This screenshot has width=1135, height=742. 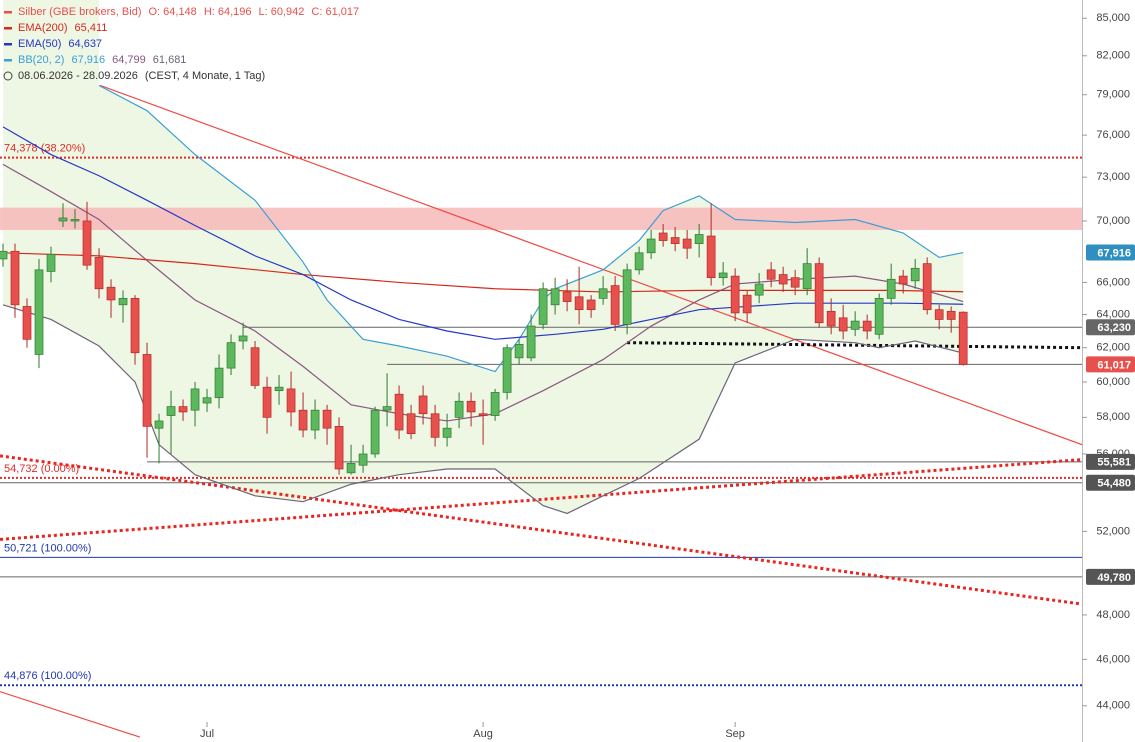 What do you see at coordinates (170, 60) in the screenshot?
I see `legend-text: 61,681` at bounding box center [170, 60].